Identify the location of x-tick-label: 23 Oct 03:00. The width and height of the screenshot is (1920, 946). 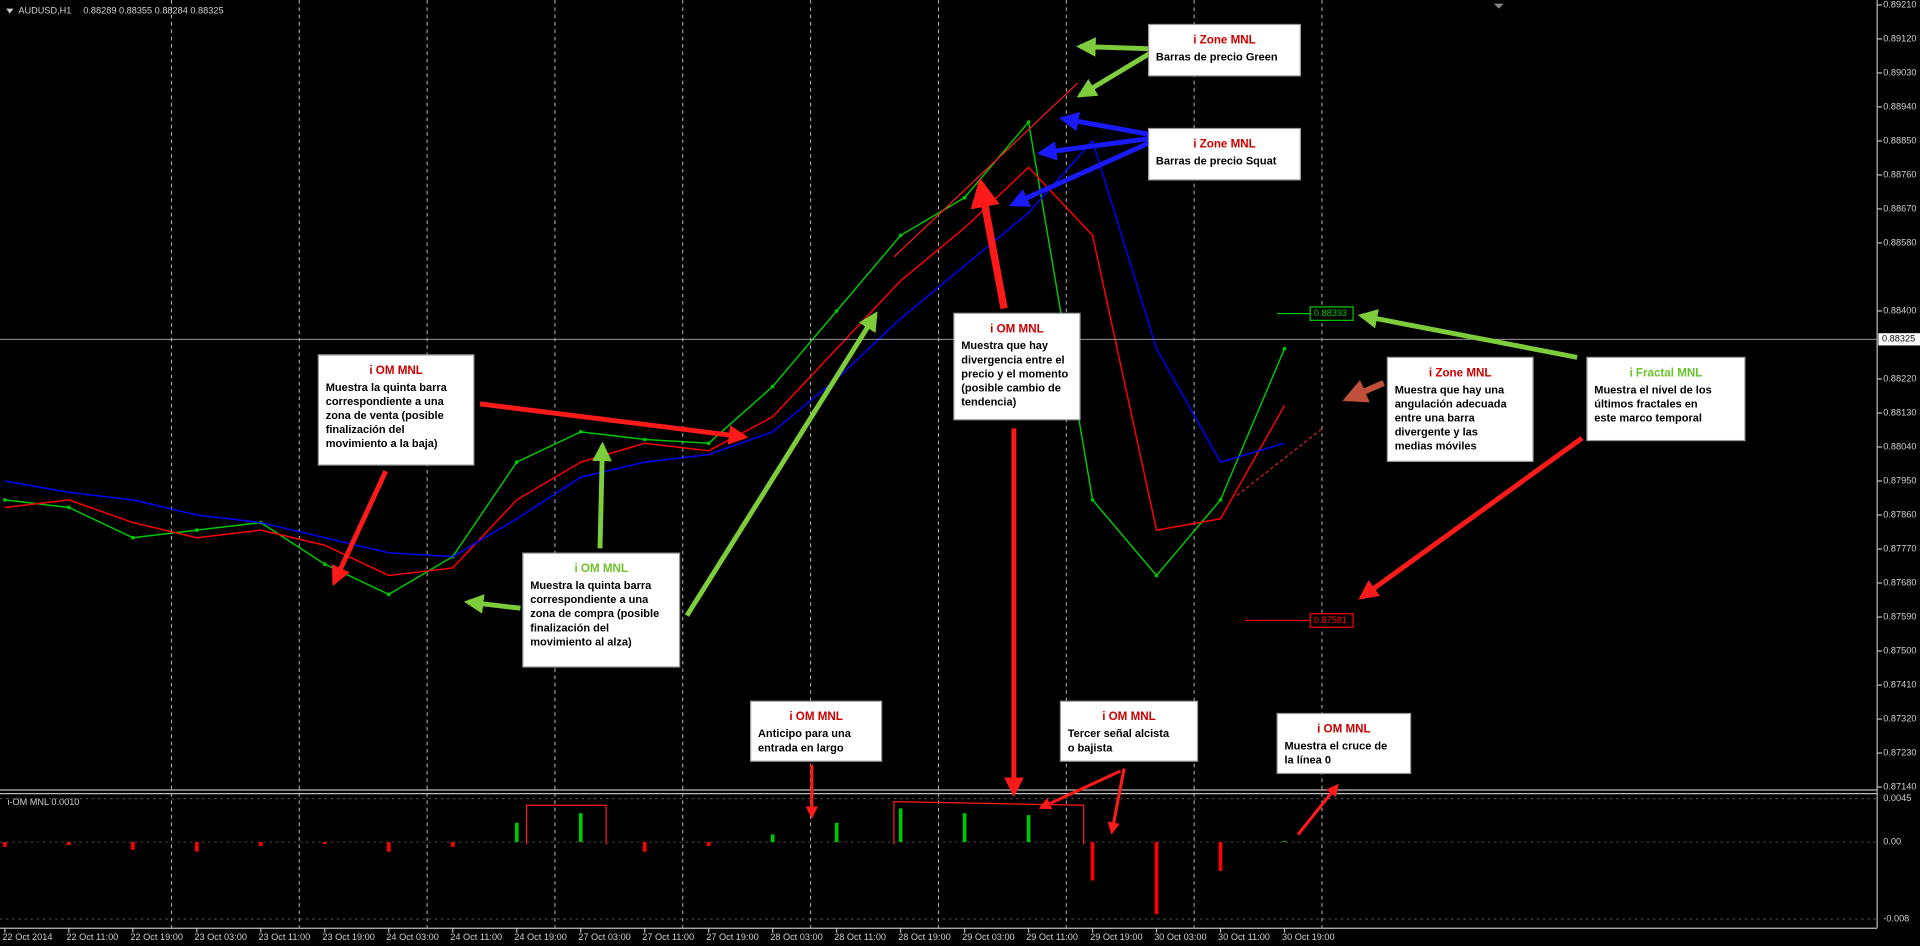
(220, 937).